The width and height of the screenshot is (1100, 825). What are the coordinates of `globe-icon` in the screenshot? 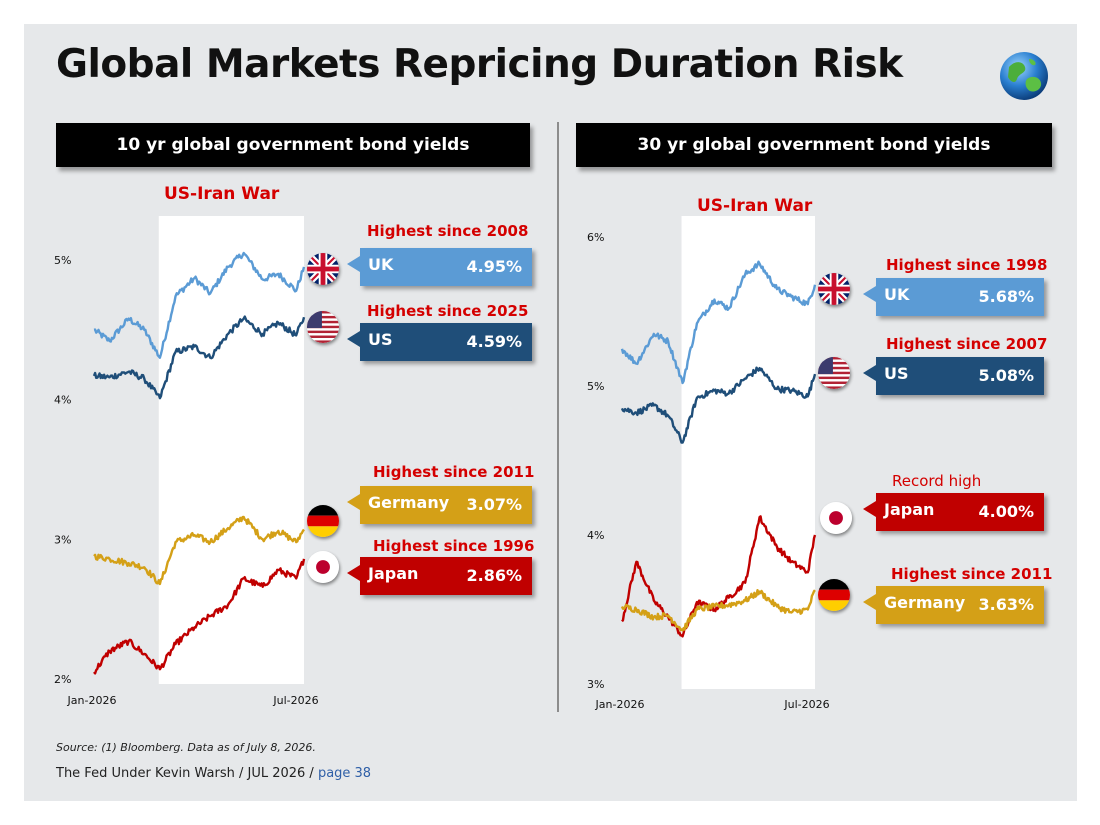 It's located at (1024, 76).